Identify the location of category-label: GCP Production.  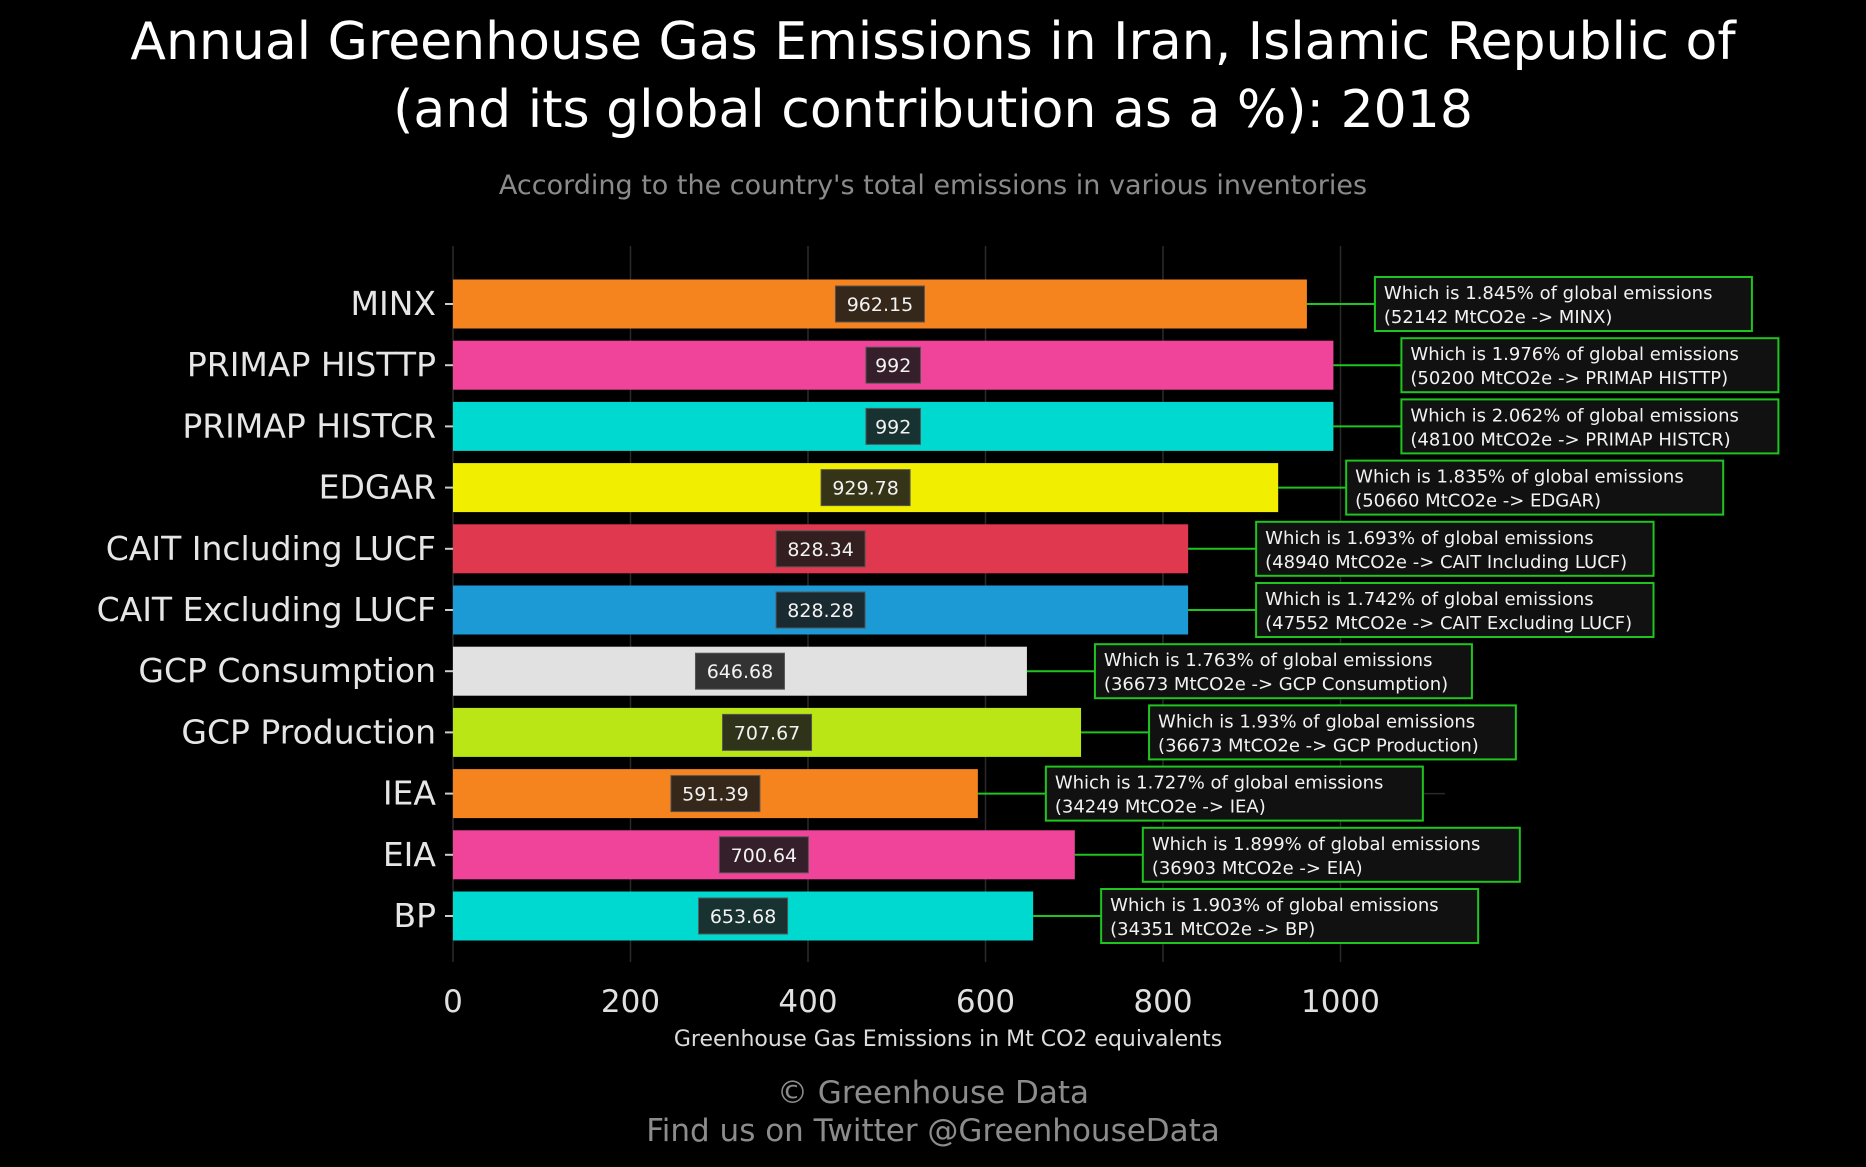
(308, 731).